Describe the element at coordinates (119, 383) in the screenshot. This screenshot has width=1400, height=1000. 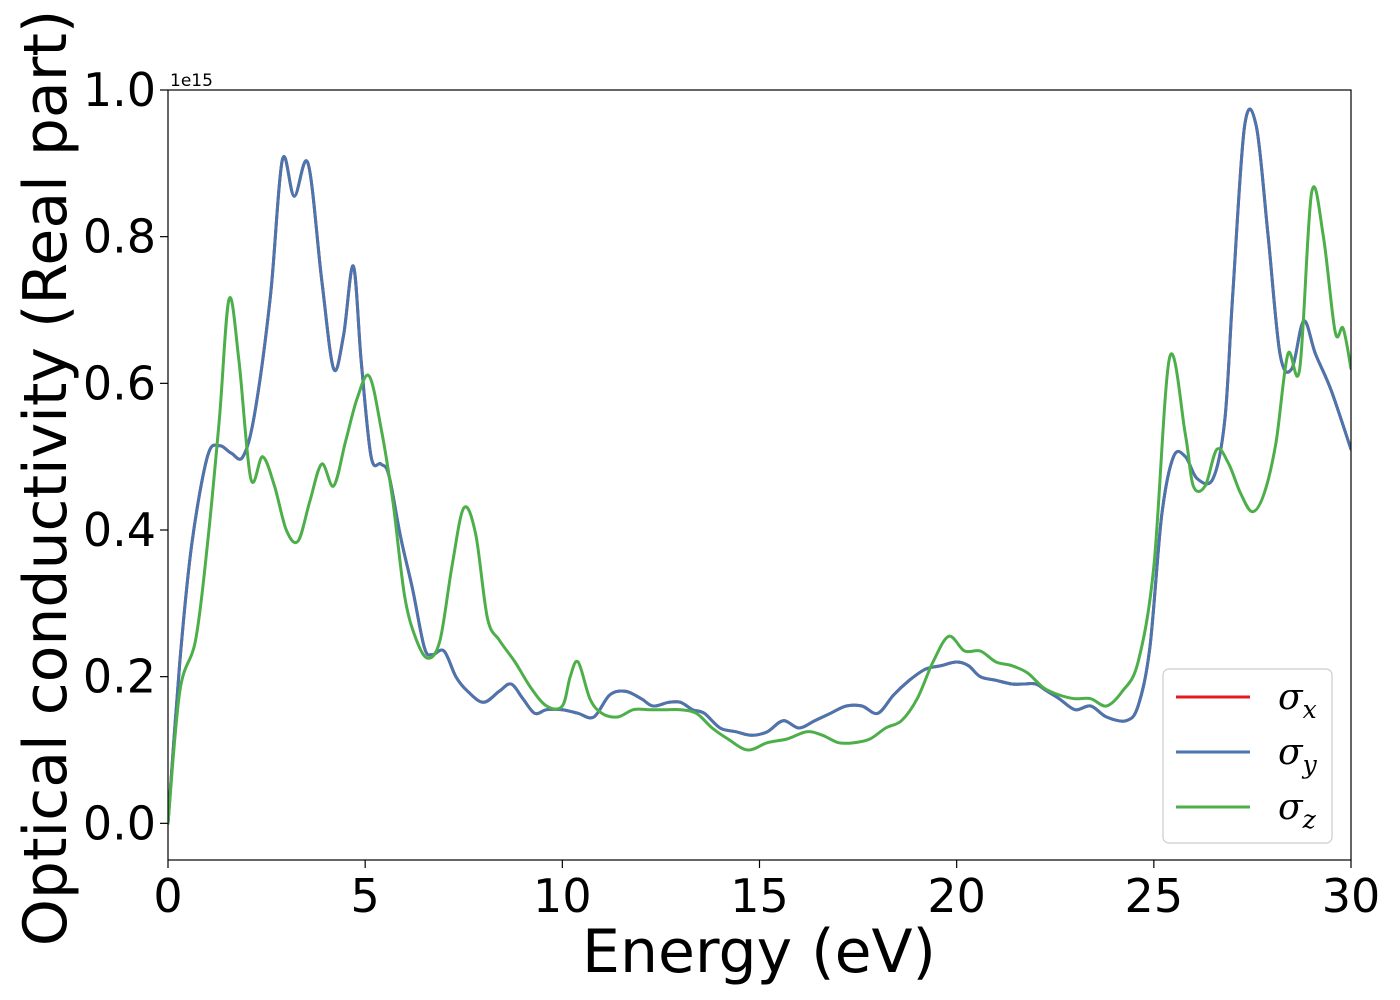
I see `y-tick-label: 0.6` at that location.